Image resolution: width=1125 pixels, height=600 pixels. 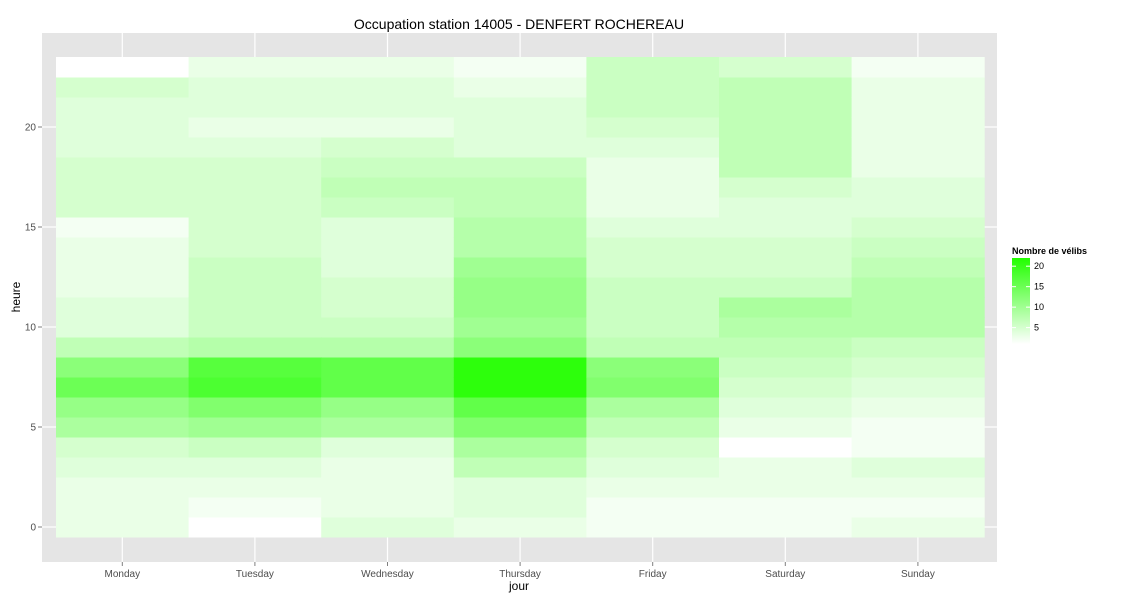 I want to click on legend-tick-label: 20, so click(x=1039, y=266).